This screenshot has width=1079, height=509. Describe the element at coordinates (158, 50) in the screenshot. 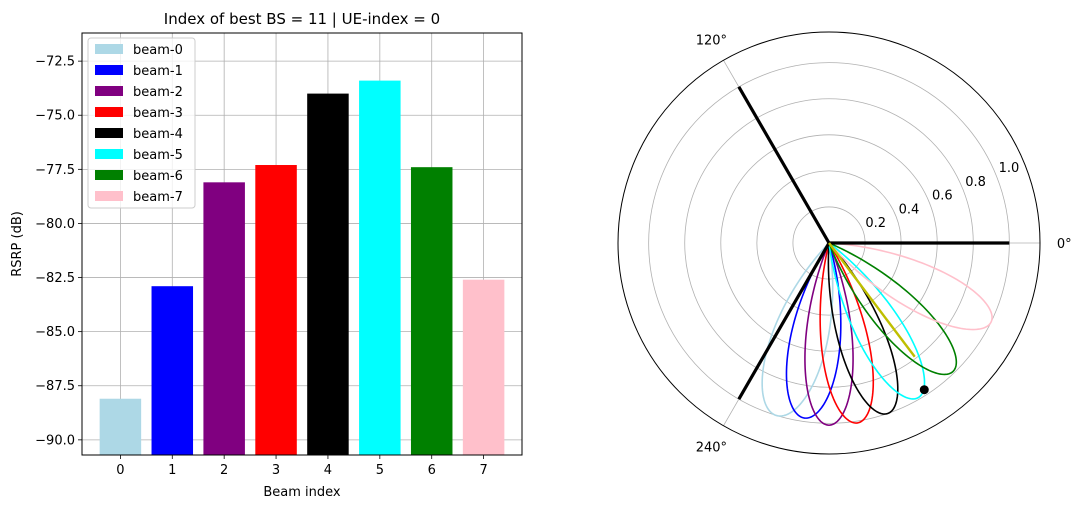

I see `legend-label: beam-0` at that location.